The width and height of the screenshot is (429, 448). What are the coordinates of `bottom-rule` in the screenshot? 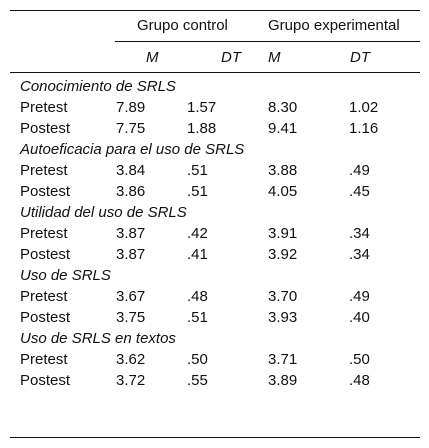 It's located at (215, 437).